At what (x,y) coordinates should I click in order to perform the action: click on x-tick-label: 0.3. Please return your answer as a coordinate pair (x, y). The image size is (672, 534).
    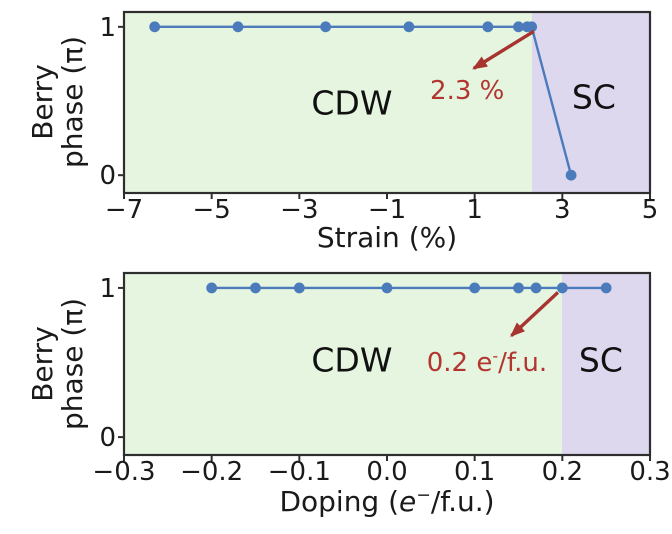
    Looking at the image, I should click on (650, 472).